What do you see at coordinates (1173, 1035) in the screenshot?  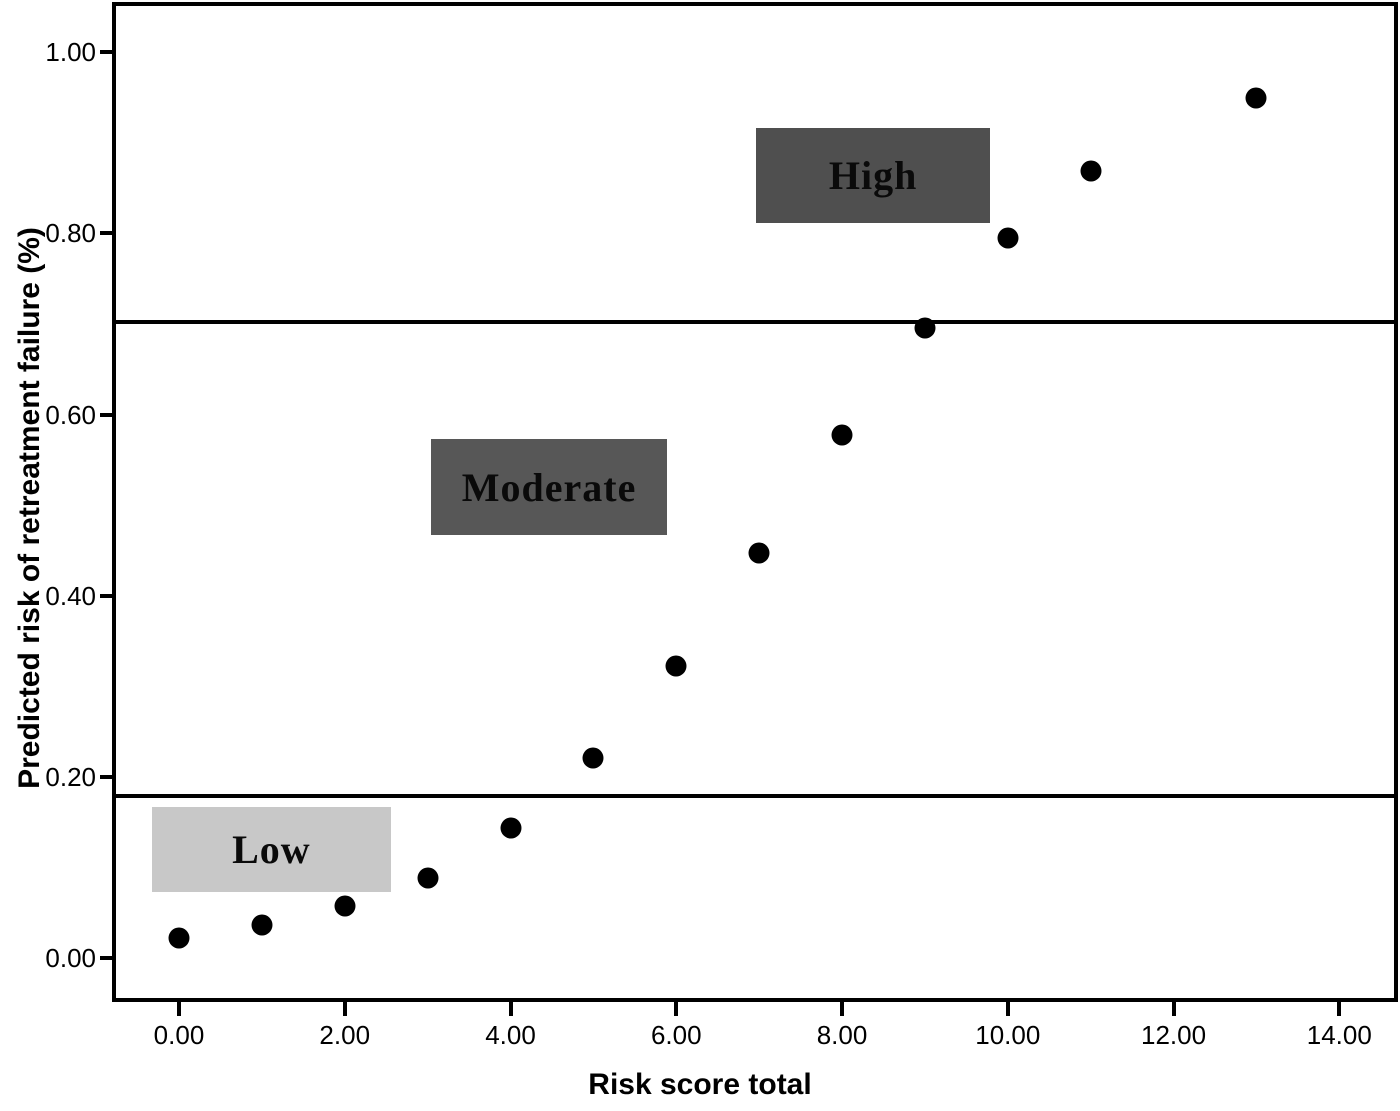 I see `x-tick-label: 12.00` at bounding box center [1173, 1035].